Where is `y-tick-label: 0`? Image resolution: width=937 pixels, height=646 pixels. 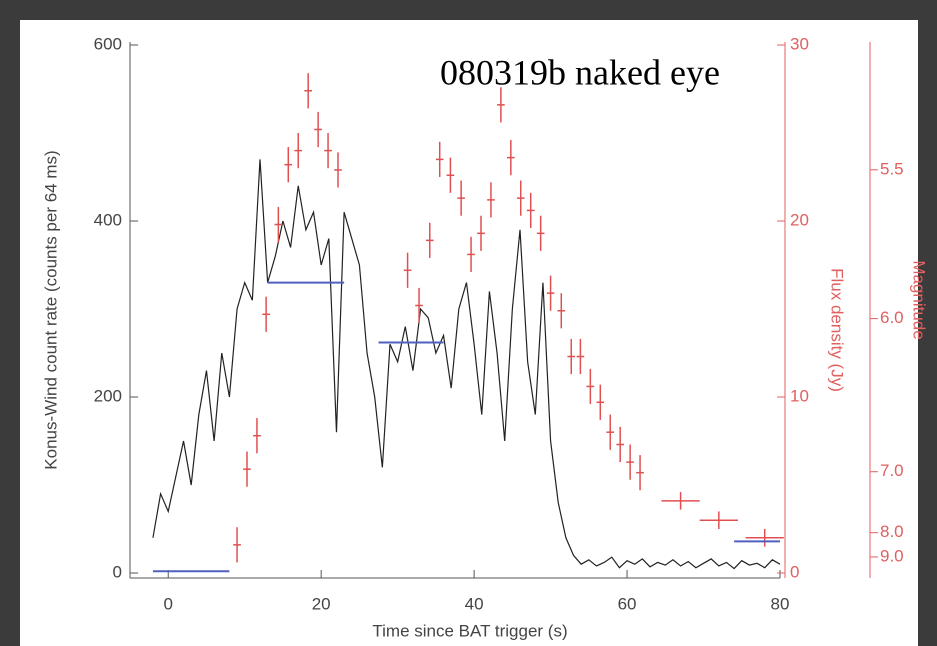
y-tick-label: 0 is located at coordinates (117, 571).